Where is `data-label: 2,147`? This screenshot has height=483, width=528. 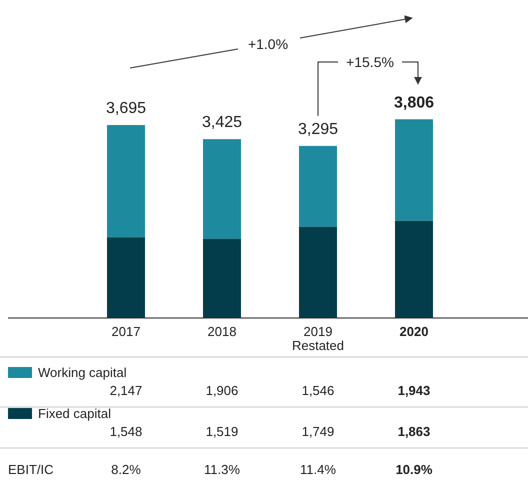 data-label: 2,147 is located at coordinates (126, 390).